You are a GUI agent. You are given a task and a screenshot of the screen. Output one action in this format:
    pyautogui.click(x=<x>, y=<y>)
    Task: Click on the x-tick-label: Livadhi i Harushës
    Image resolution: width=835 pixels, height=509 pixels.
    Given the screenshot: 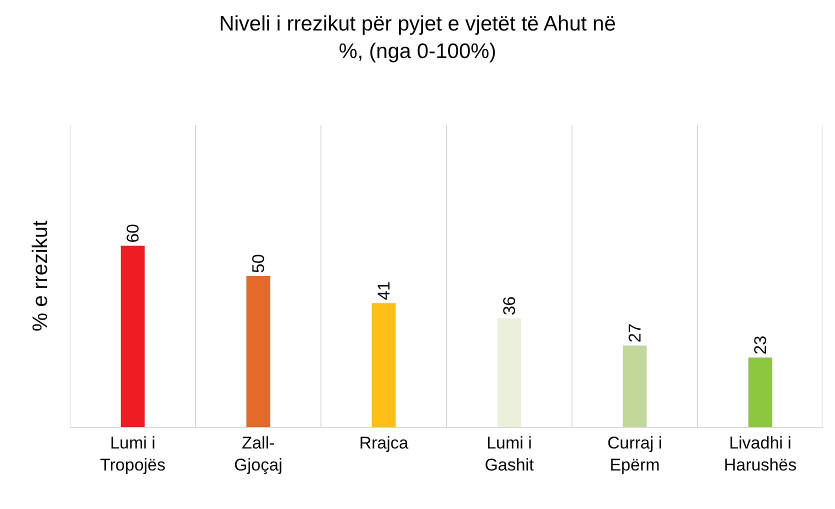 What is the action you would take?
    pyautogui.click(x=760, y=453)
    